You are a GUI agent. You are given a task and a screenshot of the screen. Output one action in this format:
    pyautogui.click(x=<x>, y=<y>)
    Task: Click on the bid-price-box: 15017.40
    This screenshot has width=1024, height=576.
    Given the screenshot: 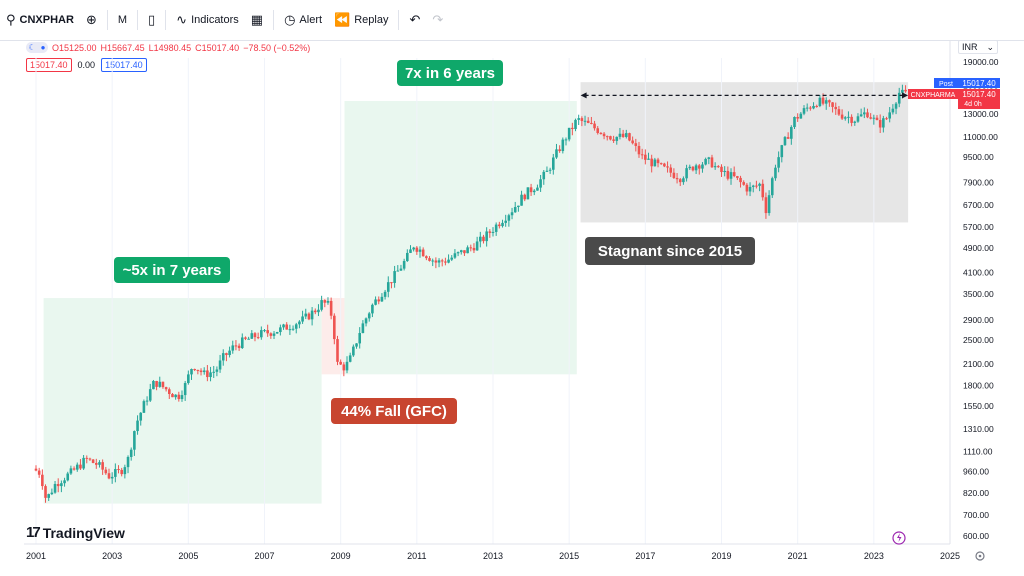 What is the action you would take?
    pyautogui.click(x=49, y=65)
    